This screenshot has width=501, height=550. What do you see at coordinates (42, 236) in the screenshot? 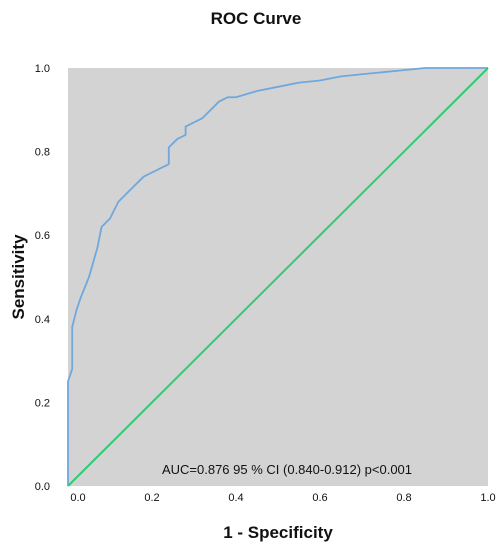
I see `y-tick-label: 0.6` at bounding box center [42, 236].